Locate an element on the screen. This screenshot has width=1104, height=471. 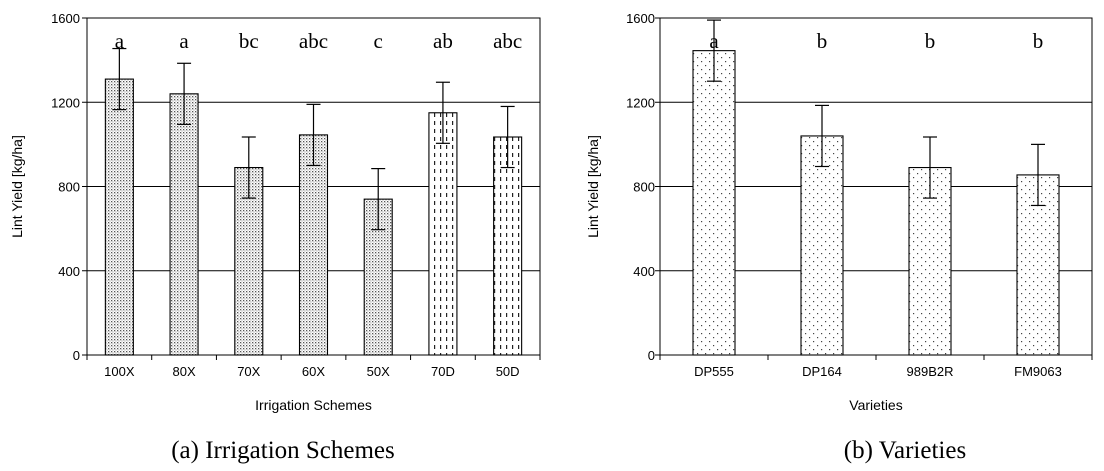
x-axis-title: Varieties is located at coordinates (875, 405).